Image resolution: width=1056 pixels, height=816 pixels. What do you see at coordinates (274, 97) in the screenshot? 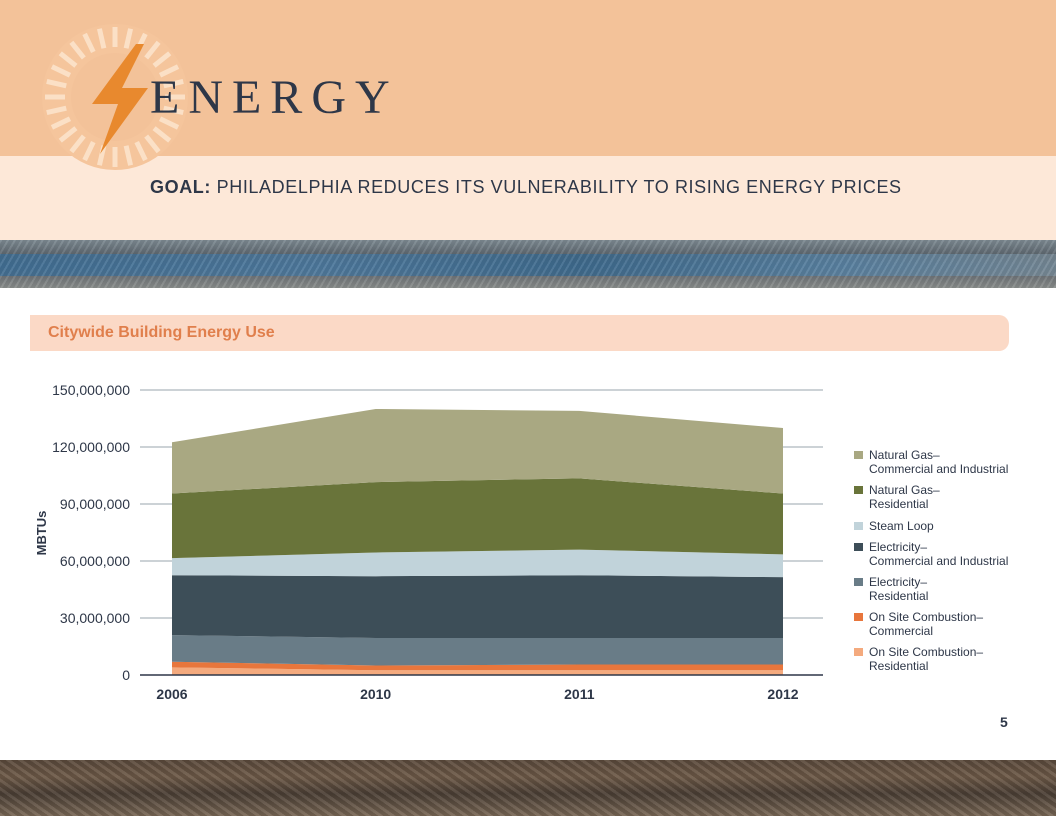
I see `page-title: ENERGY` at bounding box center [274, 97].